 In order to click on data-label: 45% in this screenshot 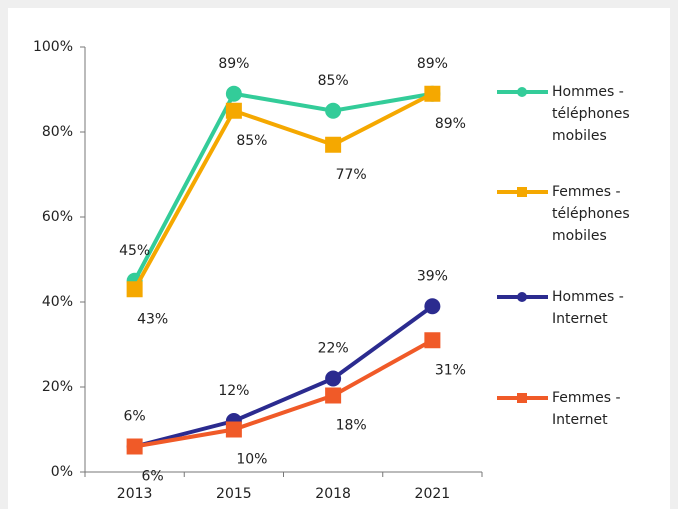, I will do `click(134, 251)`.